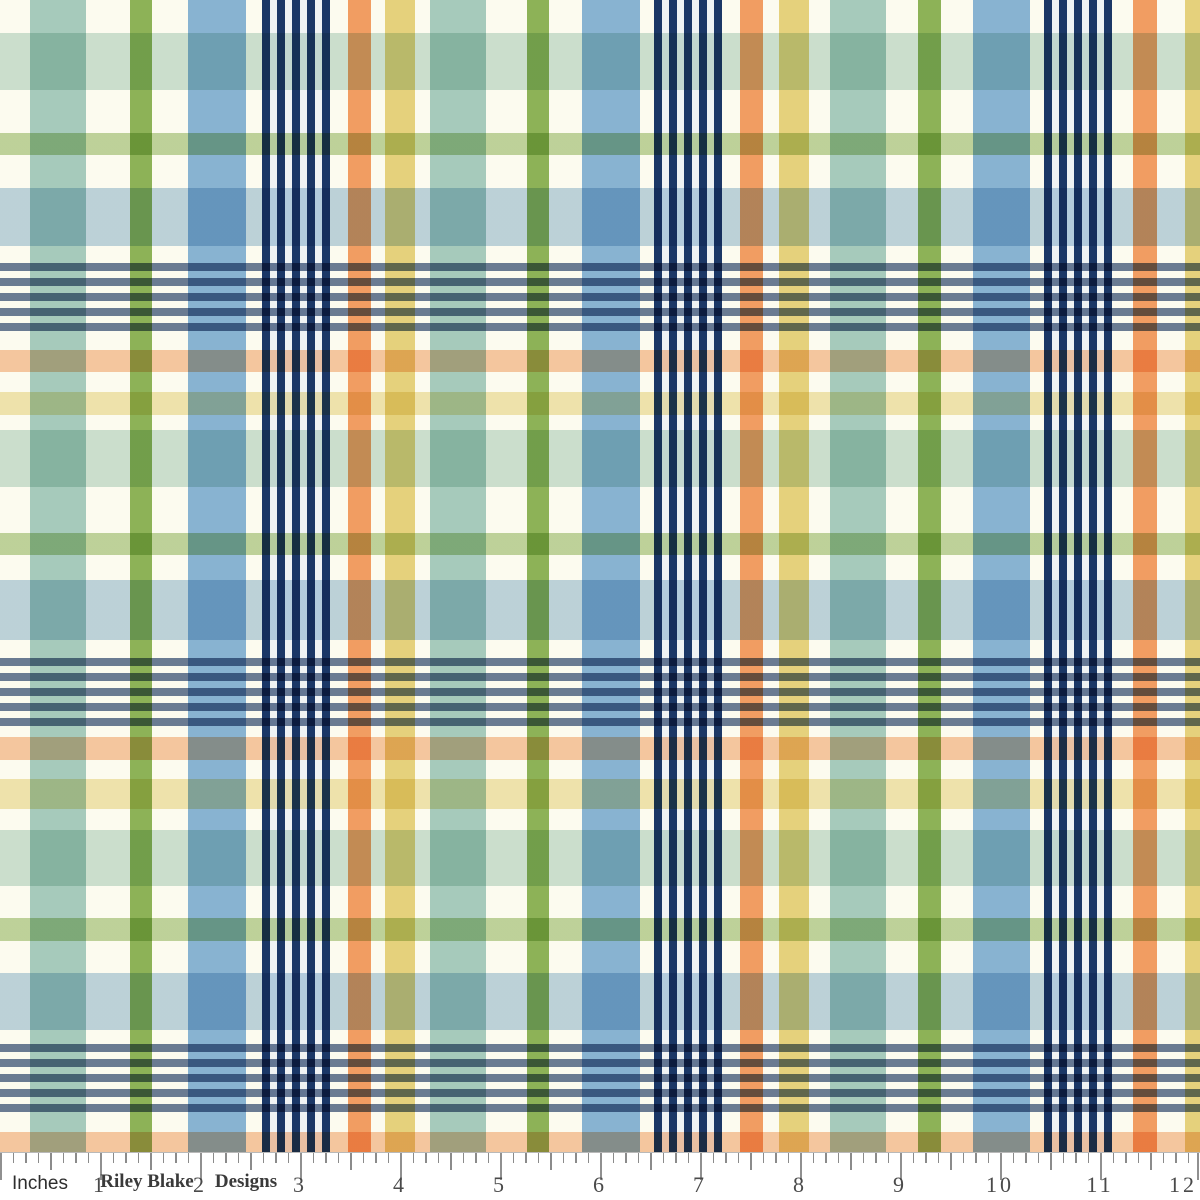 The width and height of the screenshot is (1200, 1200). What do you see at coordinates (40, 1183) in the screenshot?
I see `ruler-unit-label: Inches` at bounding box center [40, 1183].